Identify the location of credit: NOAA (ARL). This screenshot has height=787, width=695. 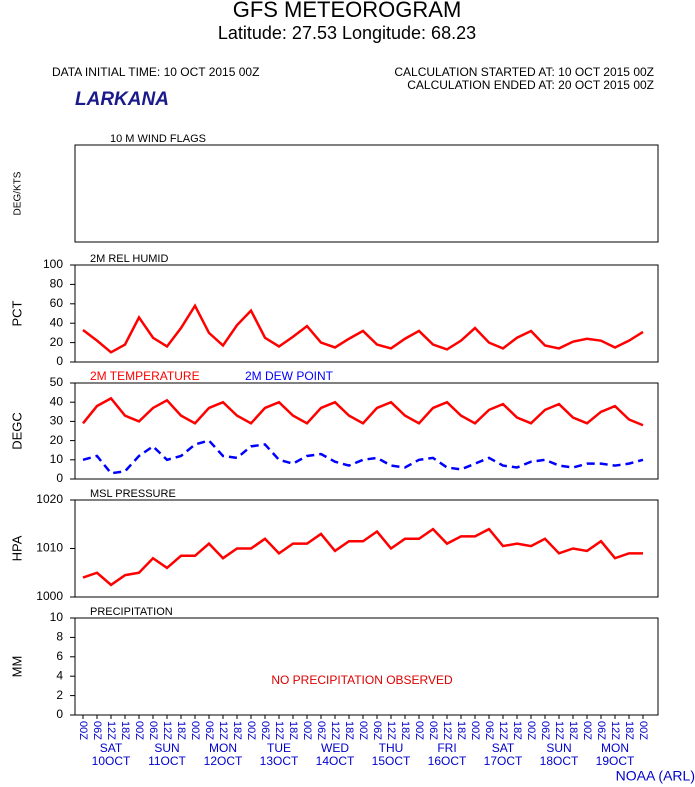
(655, 776).